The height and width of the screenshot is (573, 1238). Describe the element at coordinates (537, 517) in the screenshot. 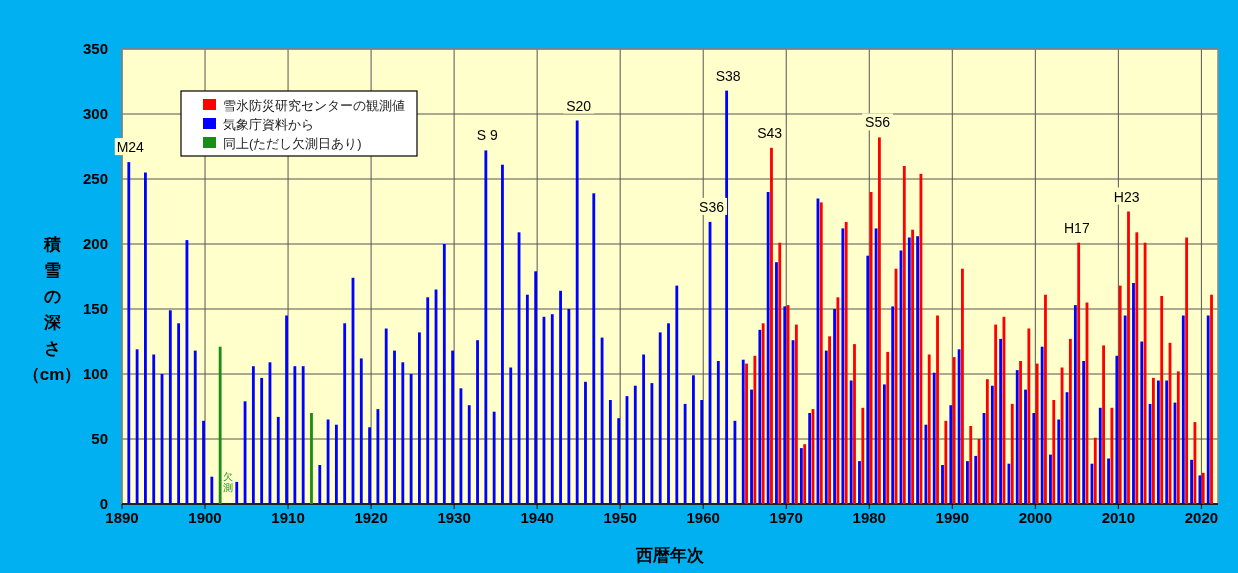

I see `x-tick-label: 1940` at that location.